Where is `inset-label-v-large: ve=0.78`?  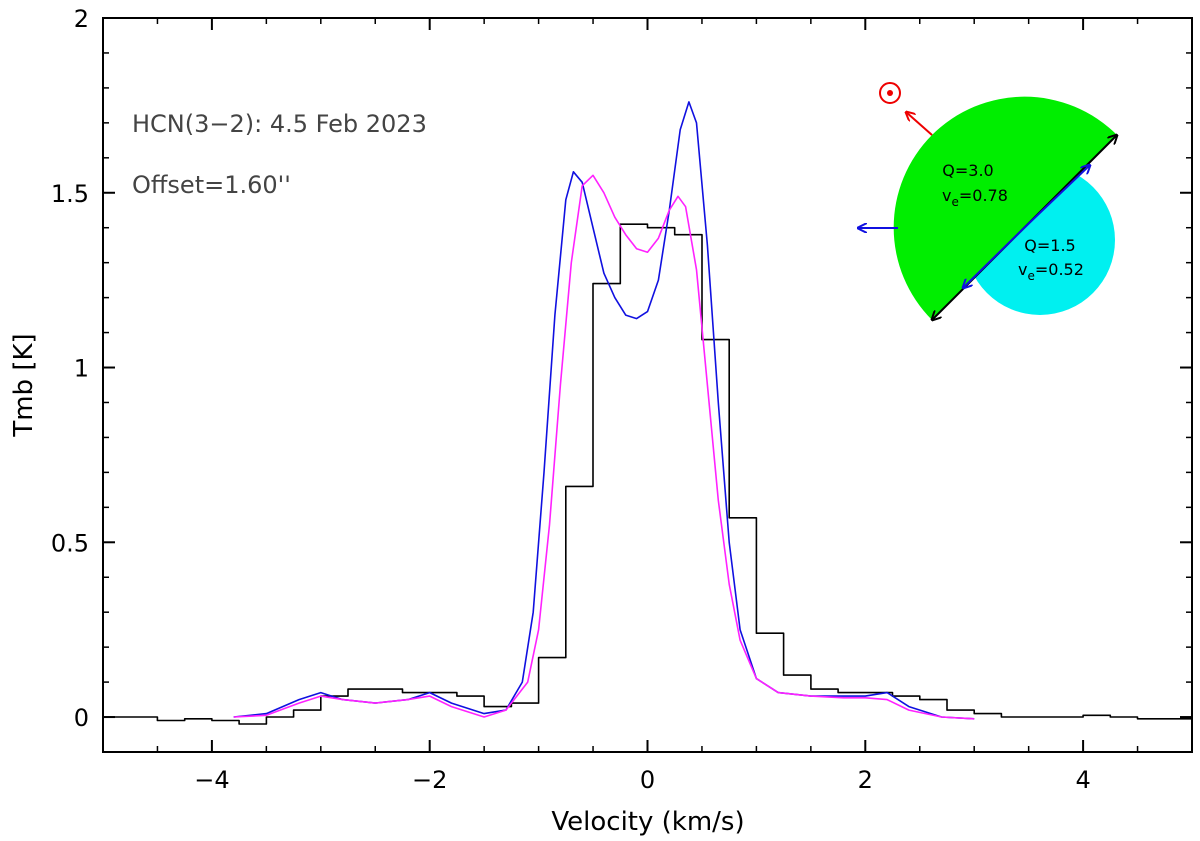 inset-label-v-large: ve=0.78 is located at coordinates (975, 197).